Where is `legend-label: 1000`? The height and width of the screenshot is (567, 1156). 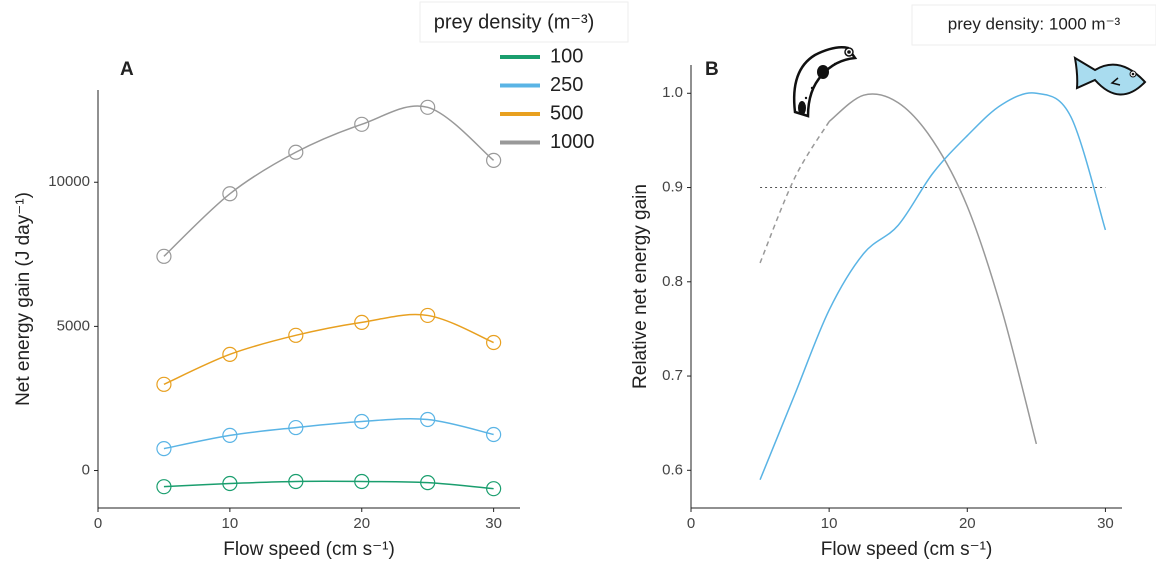 legend-label: 1000 is located at coordinates (572, 142).